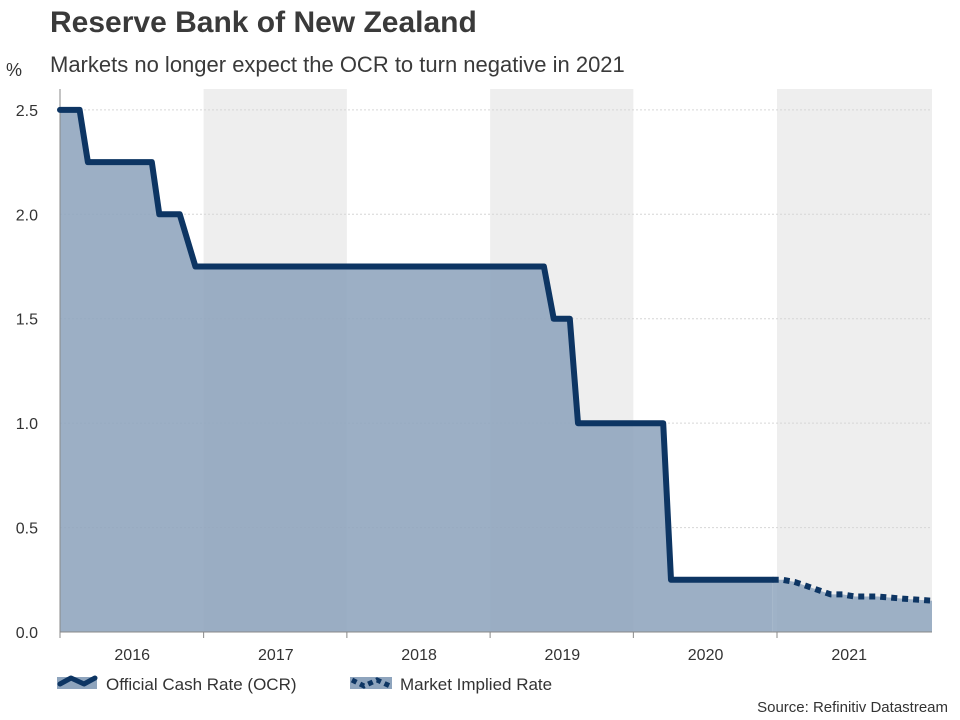 This screenshot has width=960, height=720. Describe the element at coordinates (852, 605) in the screenshot. I see `market-implied-area` at that location.